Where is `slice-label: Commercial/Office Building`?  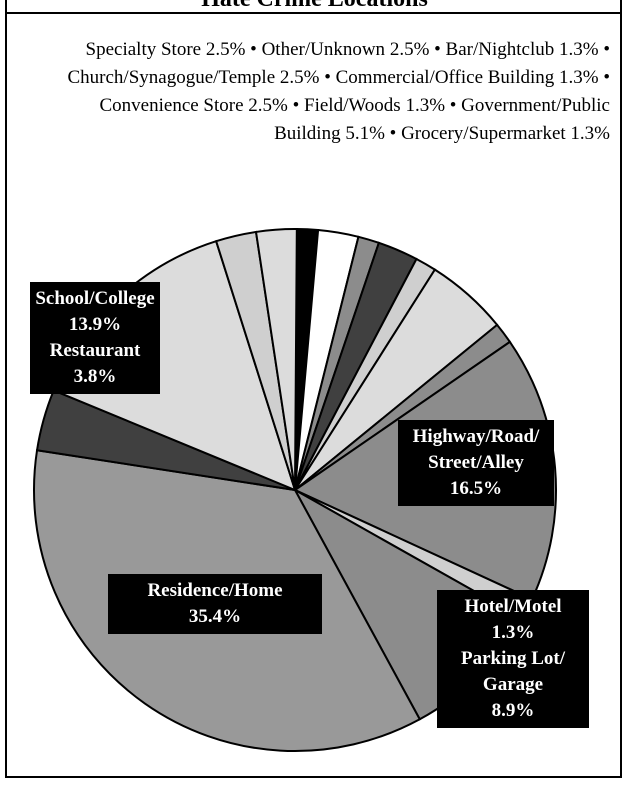 slice-label: Commercial/Office Building is located at coordinates (445, 77).